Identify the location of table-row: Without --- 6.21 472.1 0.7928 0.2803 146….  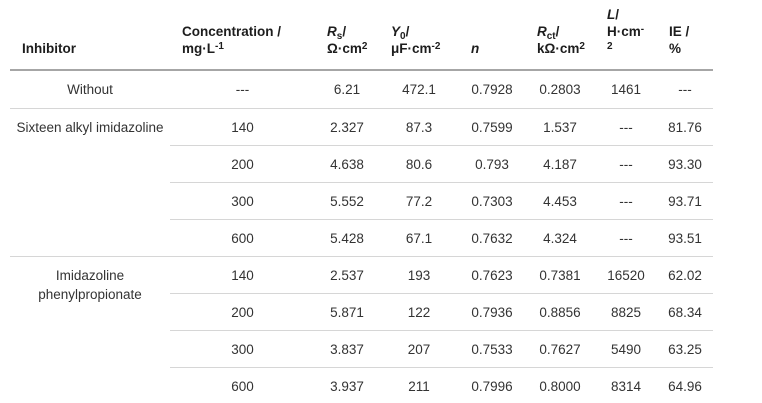
(361, 89).